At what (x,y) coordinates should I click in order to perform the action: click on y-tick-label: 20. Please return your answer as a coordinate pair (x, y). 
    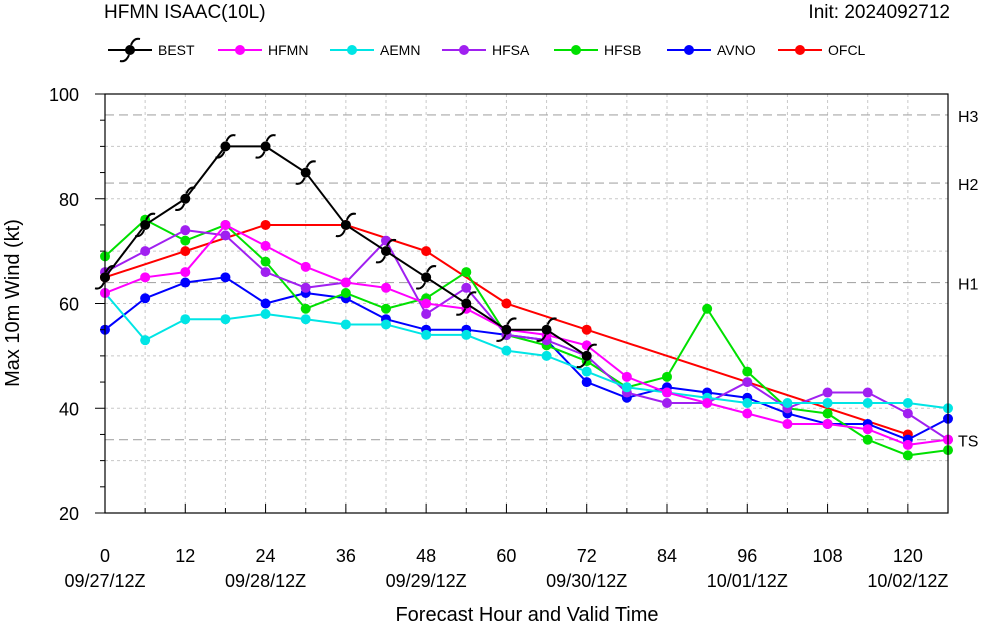
    Looking at the image, I should click on (69, 514).